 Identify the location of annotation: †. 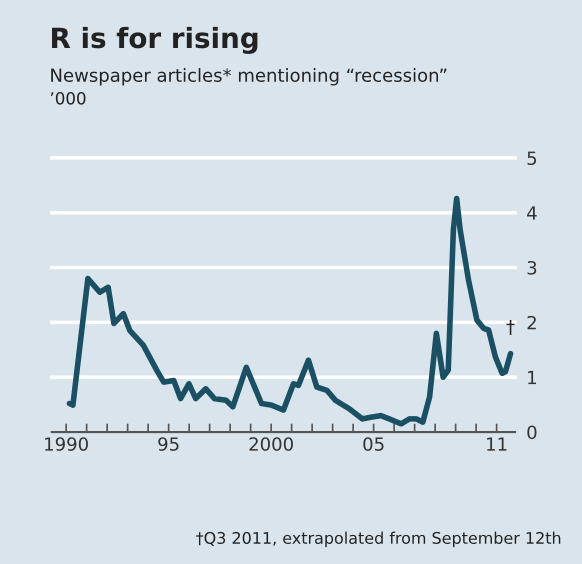
(510, 327).